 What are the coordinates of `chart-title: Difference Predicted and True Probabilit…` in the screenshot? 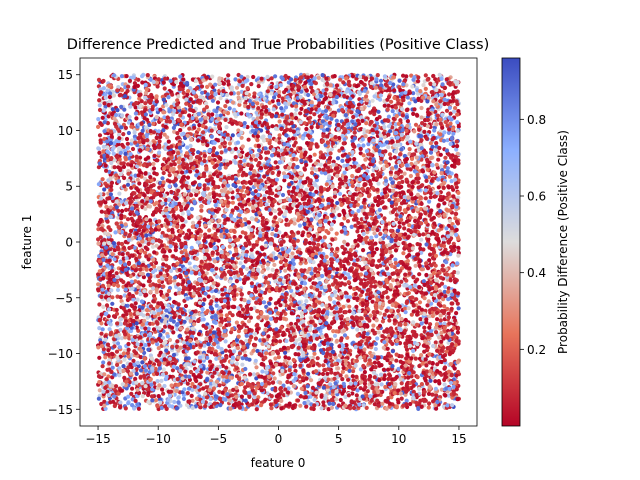 It's located at (278, 45).